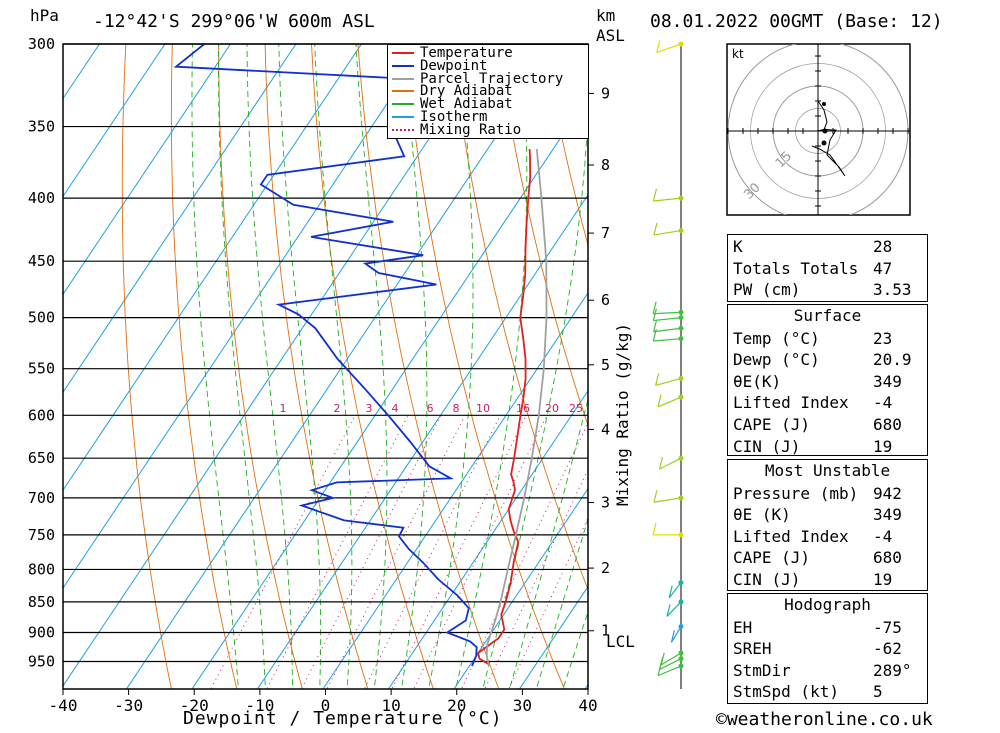 The image size is (1000, 733). Describe the element at coordinates (610, 35) in the screenshot. I see `asl-label: ASL` at that location.